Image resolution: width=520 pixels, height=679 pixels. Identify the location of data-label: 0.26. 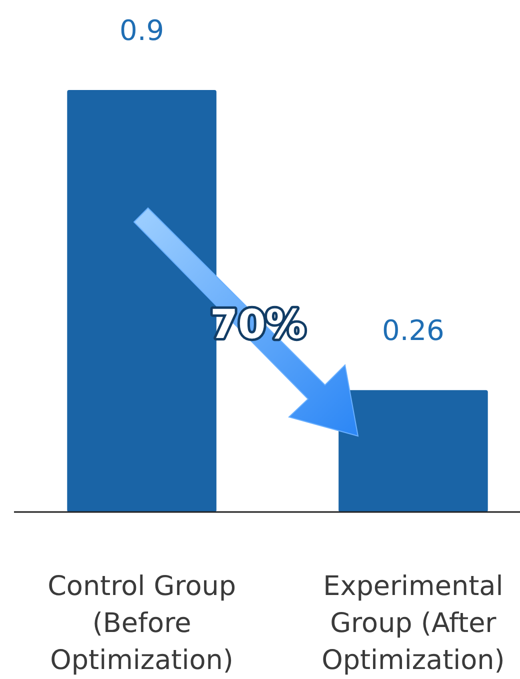
(413, 331).